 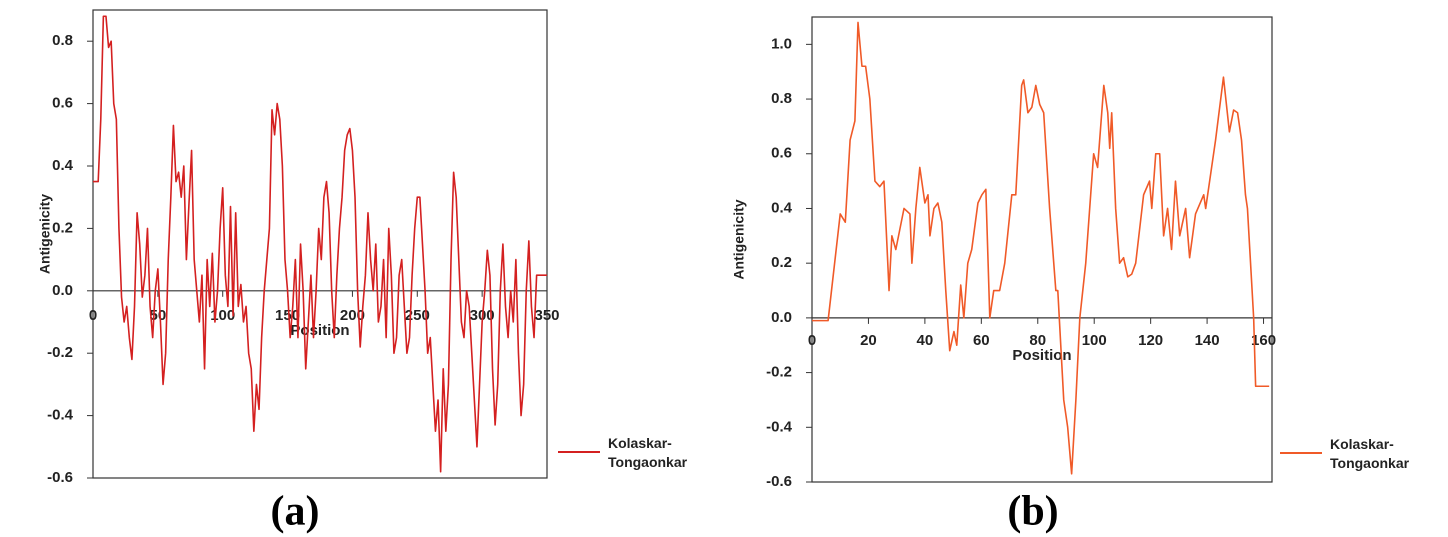 What do you see at coordinates (868, 340) in the screenshot?
I see `x-tick-label: 20` at bounding box center [868, 340].